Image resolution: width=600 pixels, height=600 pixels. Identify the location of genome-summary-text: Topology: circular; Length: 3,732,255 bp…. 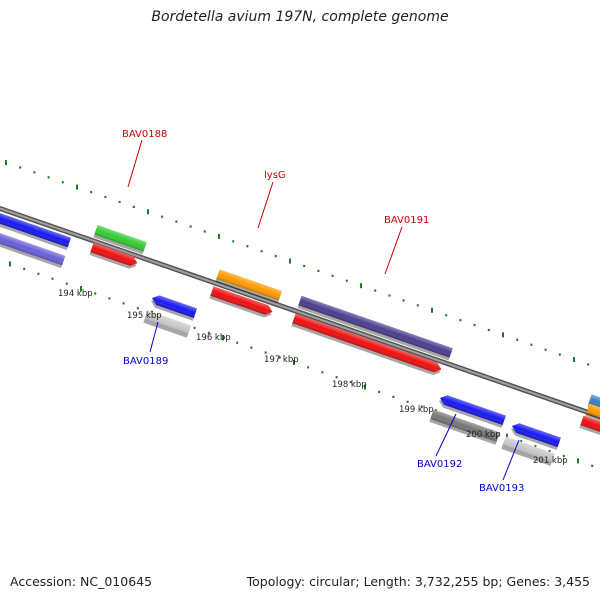
(418, 581).